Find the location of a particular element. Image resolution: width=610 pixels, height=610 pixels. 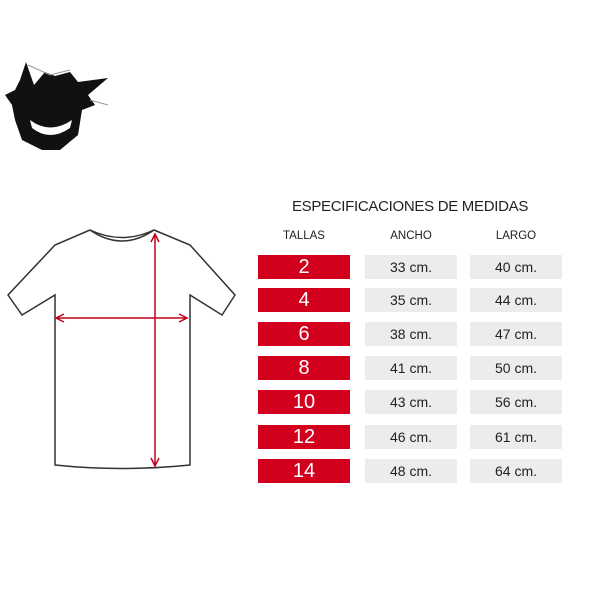

size-cell: 10 is located at coordinates (304, 402).